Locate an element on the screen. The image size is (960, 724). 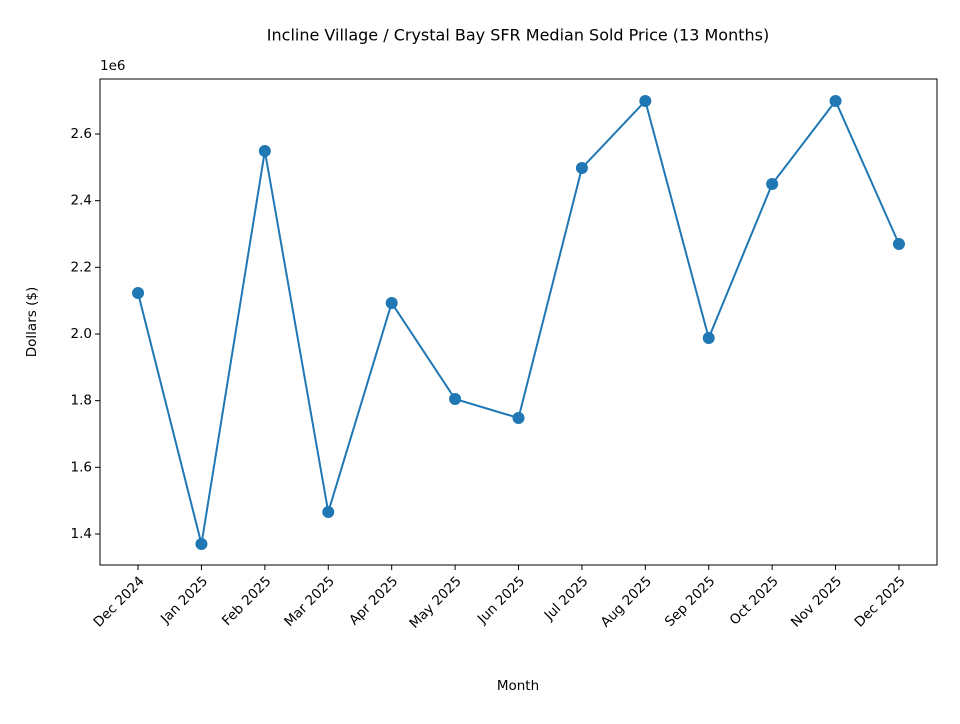
y-axis-label: Dollars ($) is located at coordinates (32, 322).